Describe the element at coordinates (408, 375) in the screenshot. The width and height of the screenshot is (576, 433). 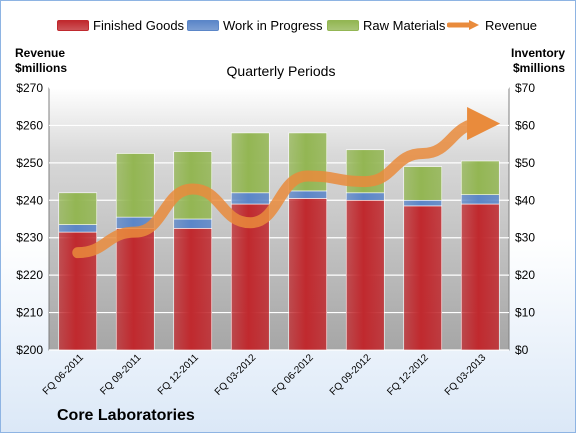
I see `x-tick-label: FQ 12-2012` at that location.